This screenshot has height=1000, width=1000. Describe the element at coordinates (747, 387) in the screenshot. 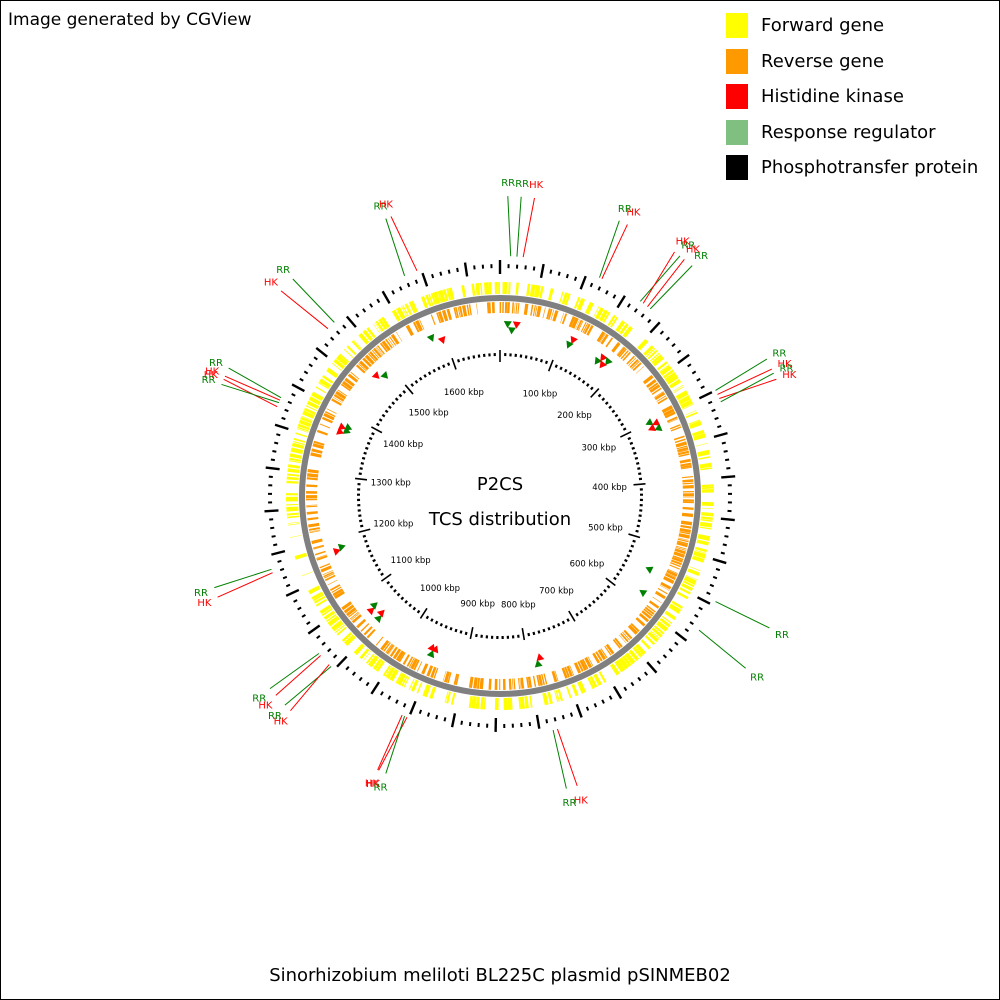

I see `callout-line` at that location.